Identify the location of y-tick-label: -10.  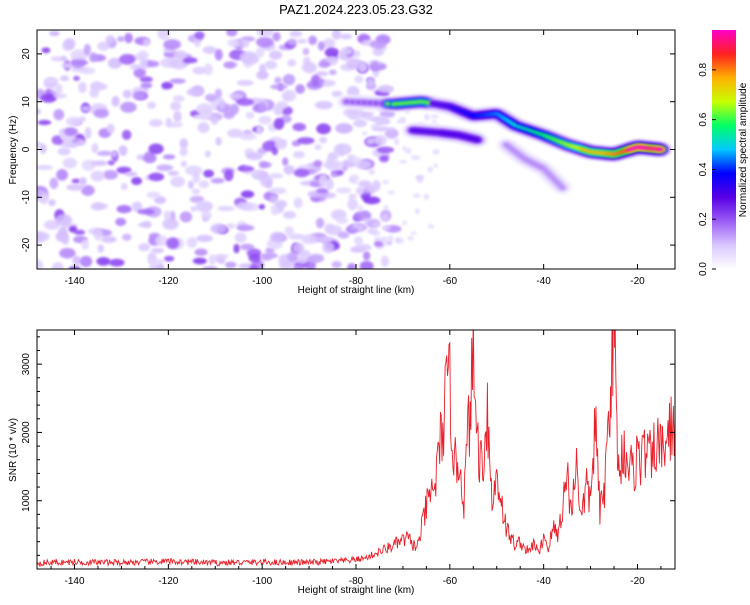
(26, 197).